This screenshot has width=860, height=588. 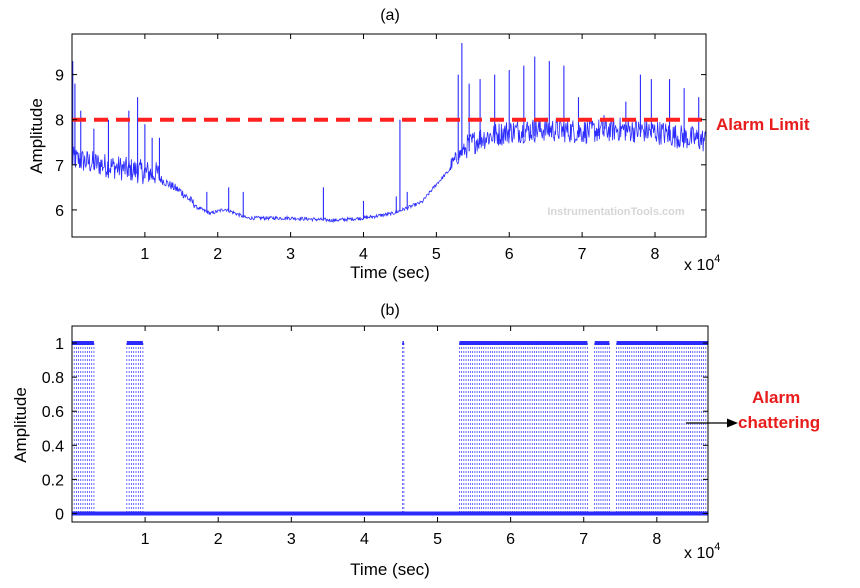 I want to click on chart-a-ylabel: Amplitude, so click(x=36, y=136).